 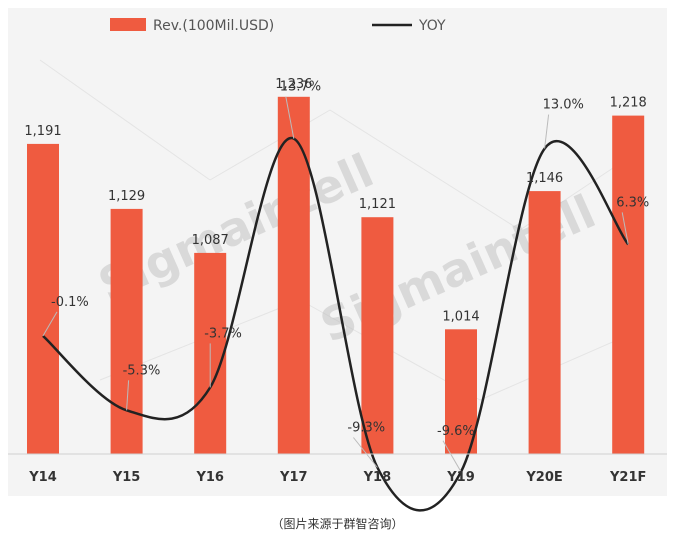 What do you see at coordinates (42, 131) in the screenshot?
I see `bar-value-label: 1,191` at bounding box center [42, 131].